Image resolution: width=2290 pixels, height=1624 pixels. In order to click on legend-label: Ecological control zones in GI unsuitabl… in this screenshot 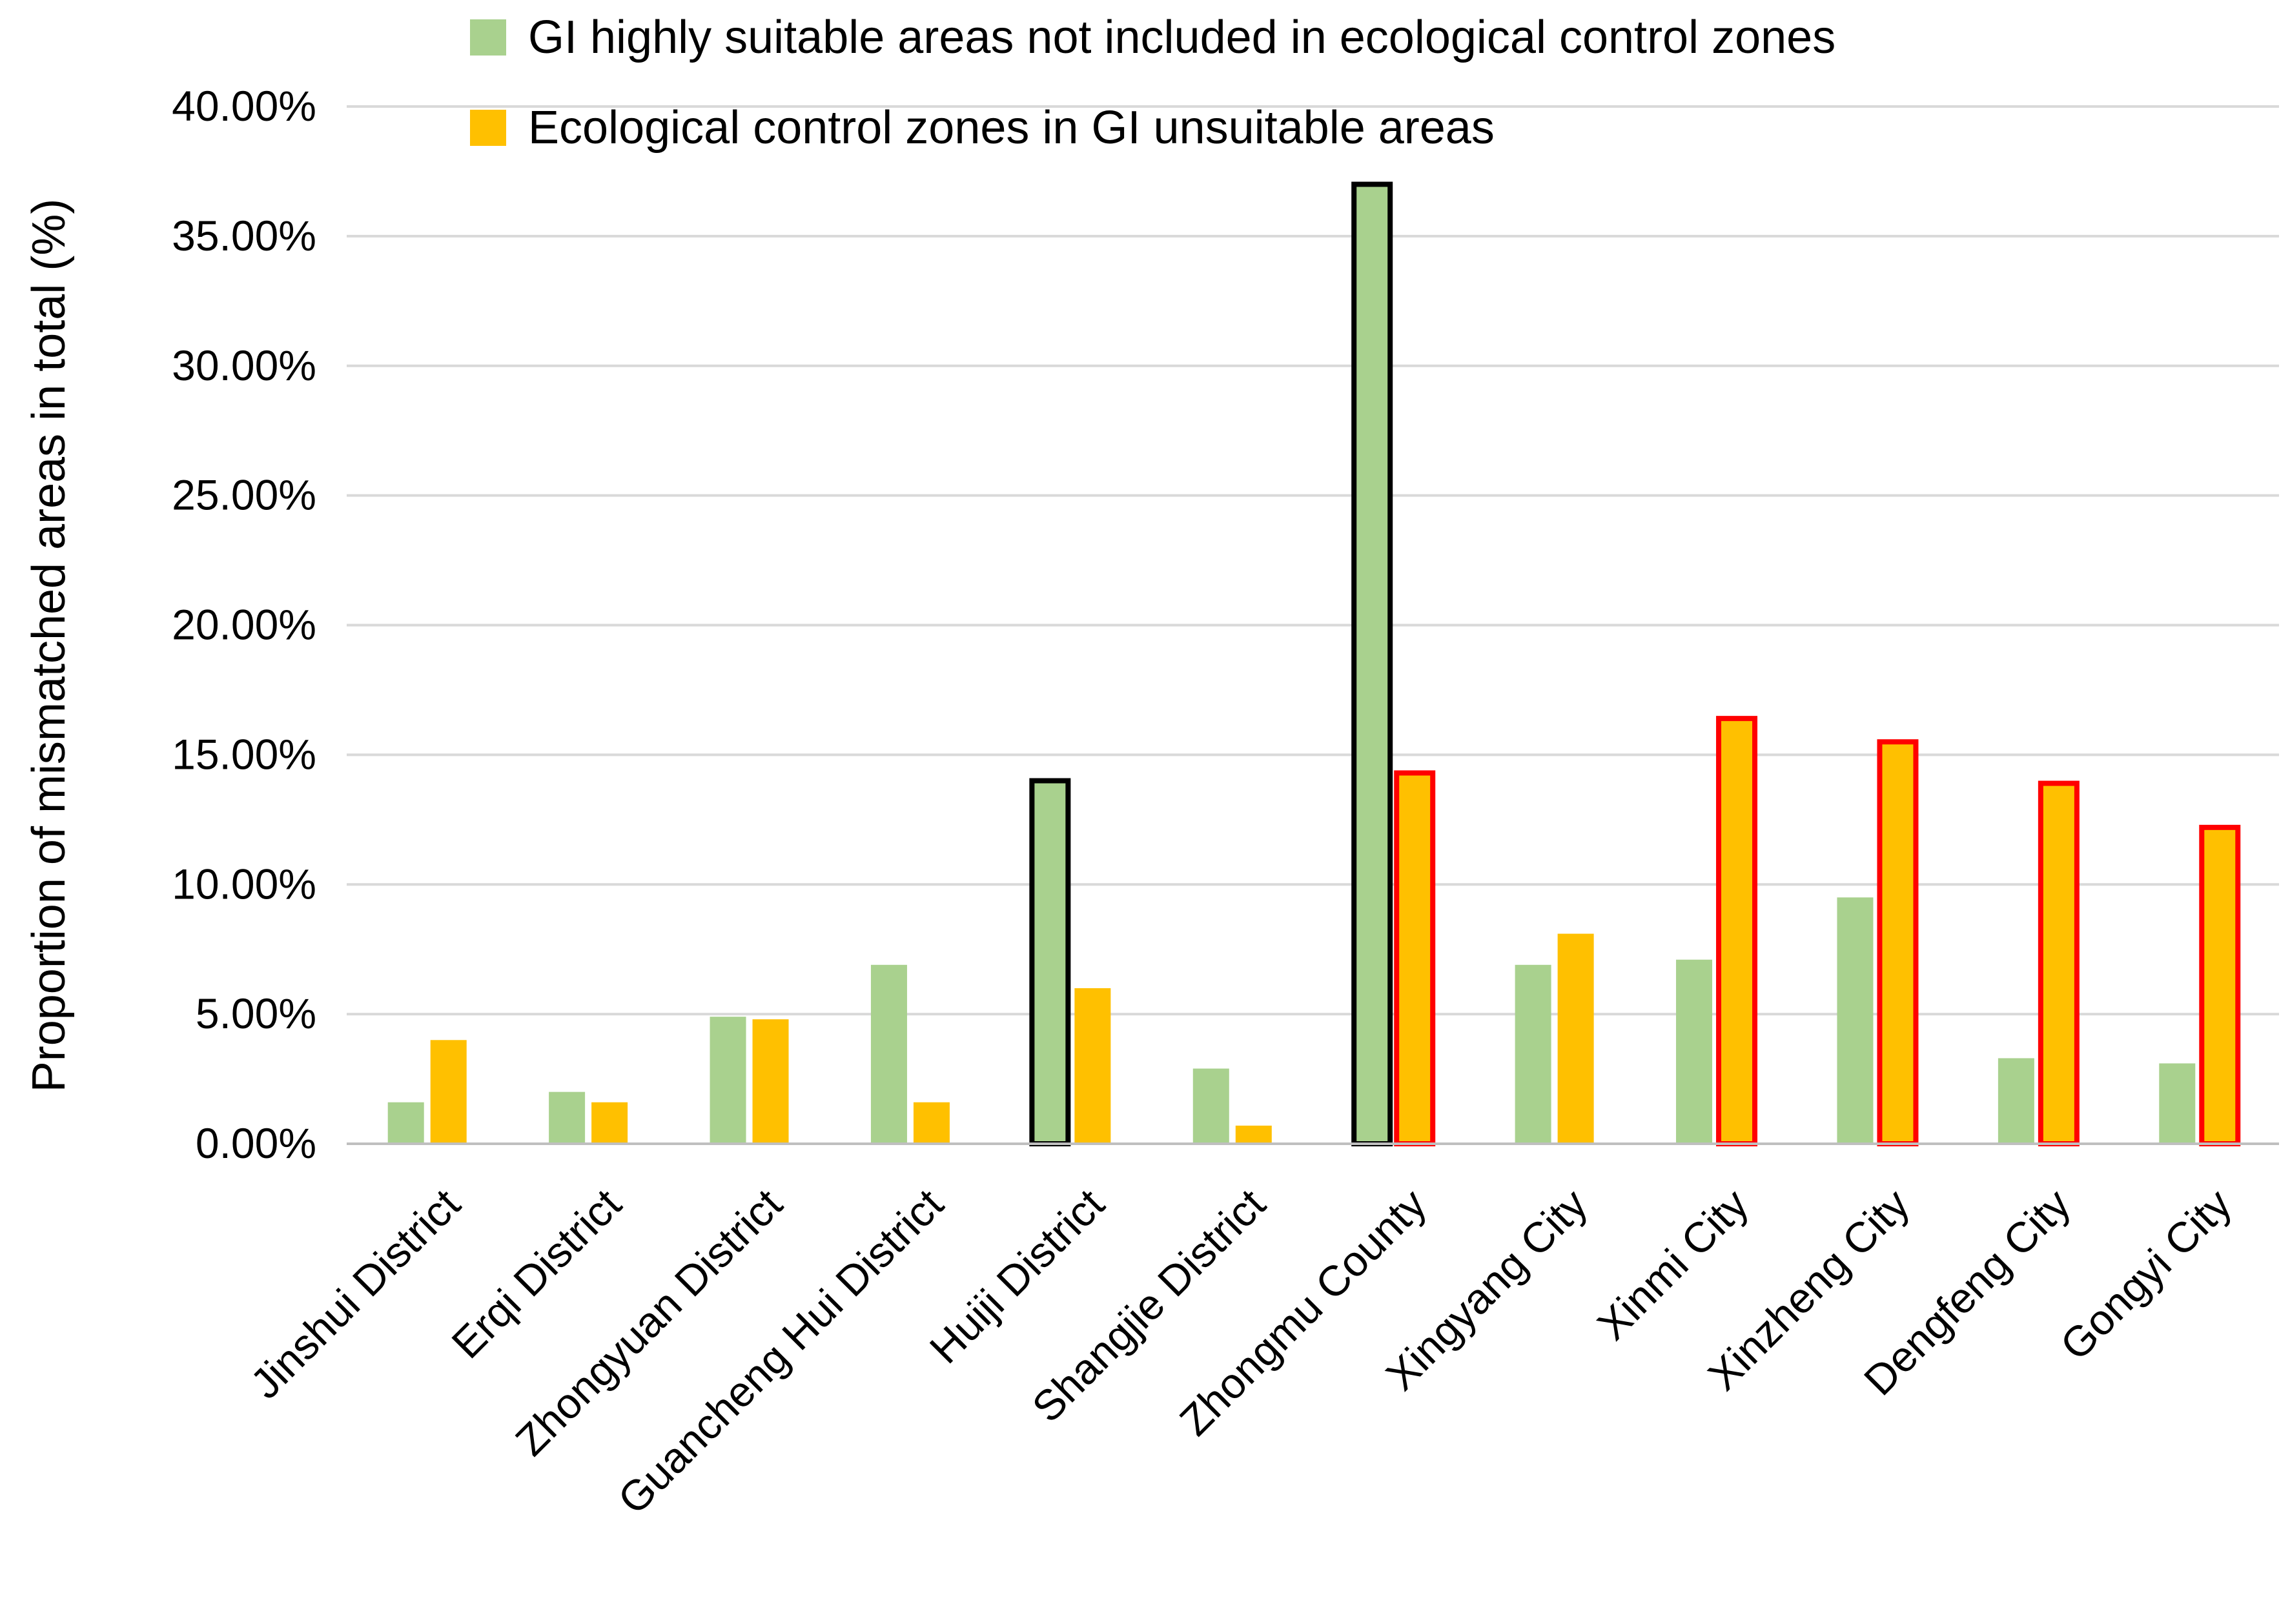, I will do `click(1011, 128)`.